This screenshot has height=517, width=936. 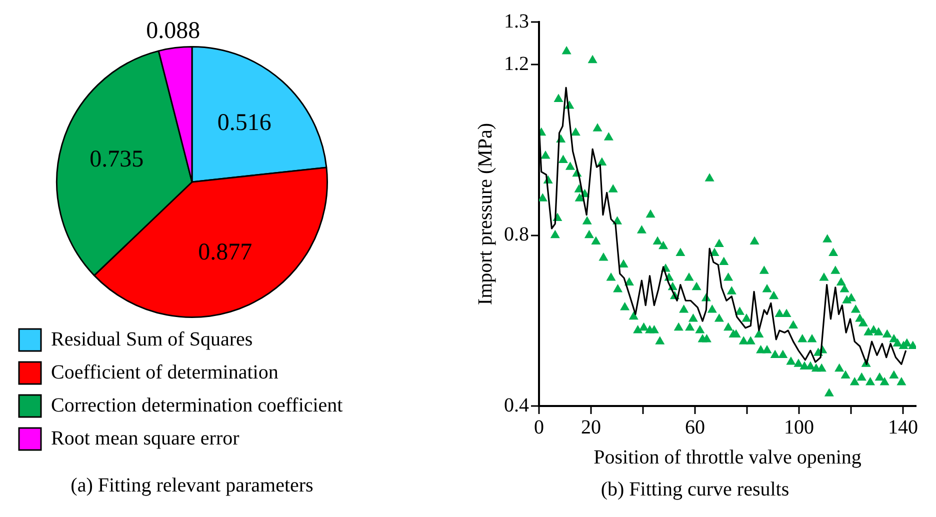 What do you see at coordinates (164, 372) in the screenshot?
I see `legend-label: Coefficient of determination` at bounding box center [164, 372].